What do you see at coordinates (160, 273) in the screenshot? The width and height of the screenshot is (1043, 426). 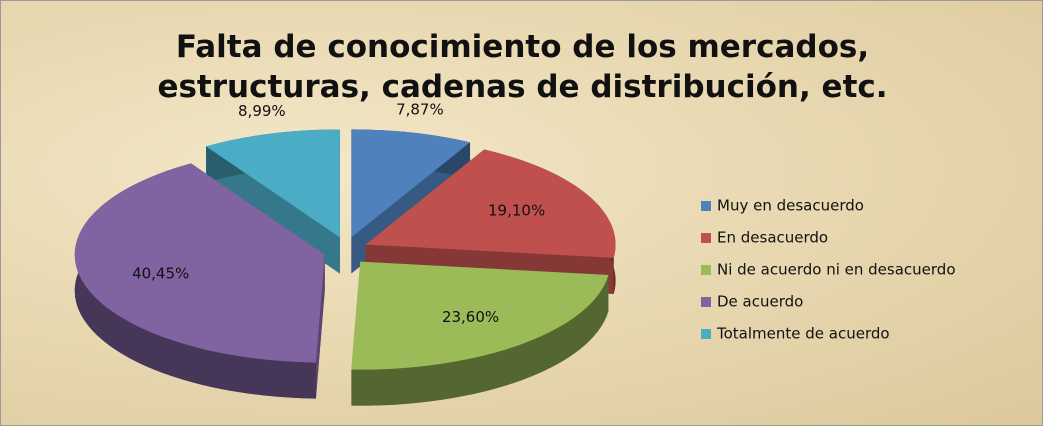 I see `data-label: 40,45%` at bounding box center [160, 273].